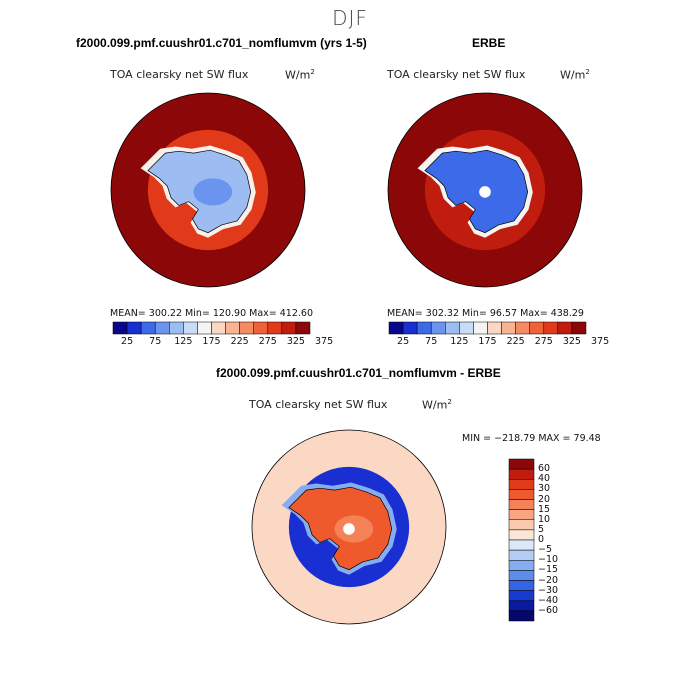 This screenshot has width=700, height=700. Describe the element at coordinates (543, 341) in the screenshot. I see `panel2-colorbar-tick-label: 275` at that location.